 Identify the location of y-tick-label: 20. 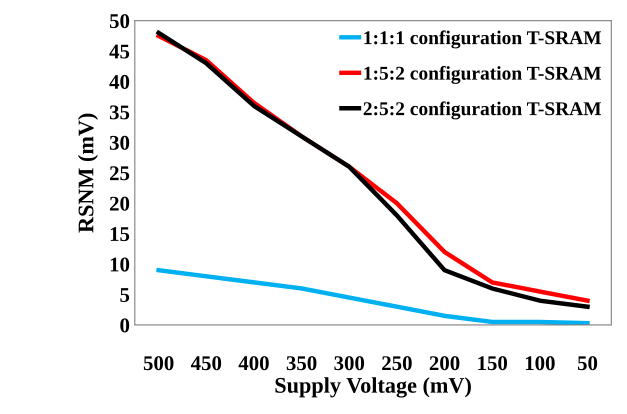
(120, 203).